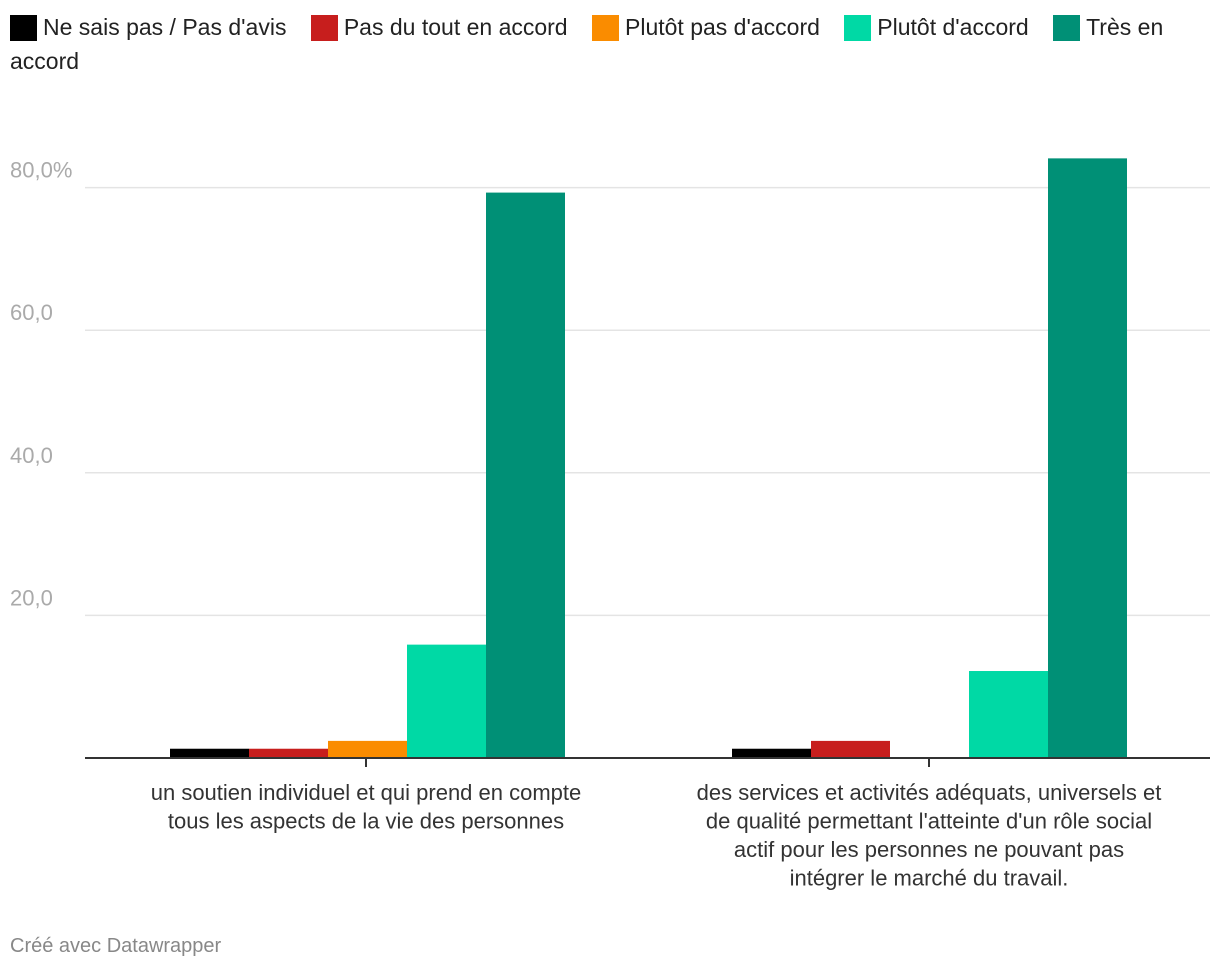  I want to click on legend-label: Très en accord, so click(587, 44).